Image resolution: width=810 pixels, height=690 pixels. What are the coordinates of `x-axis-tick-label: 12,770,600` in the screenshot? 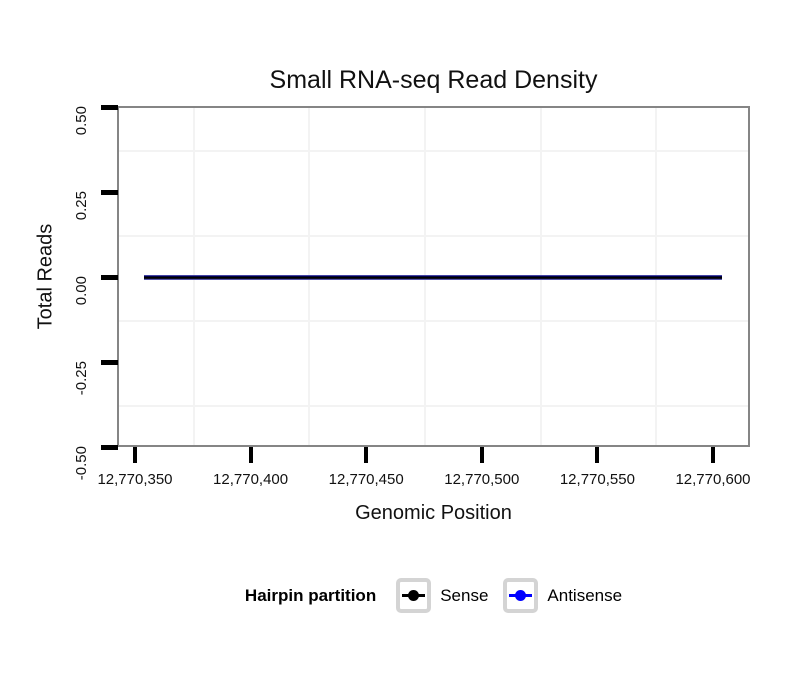 It's located at (713, 479).